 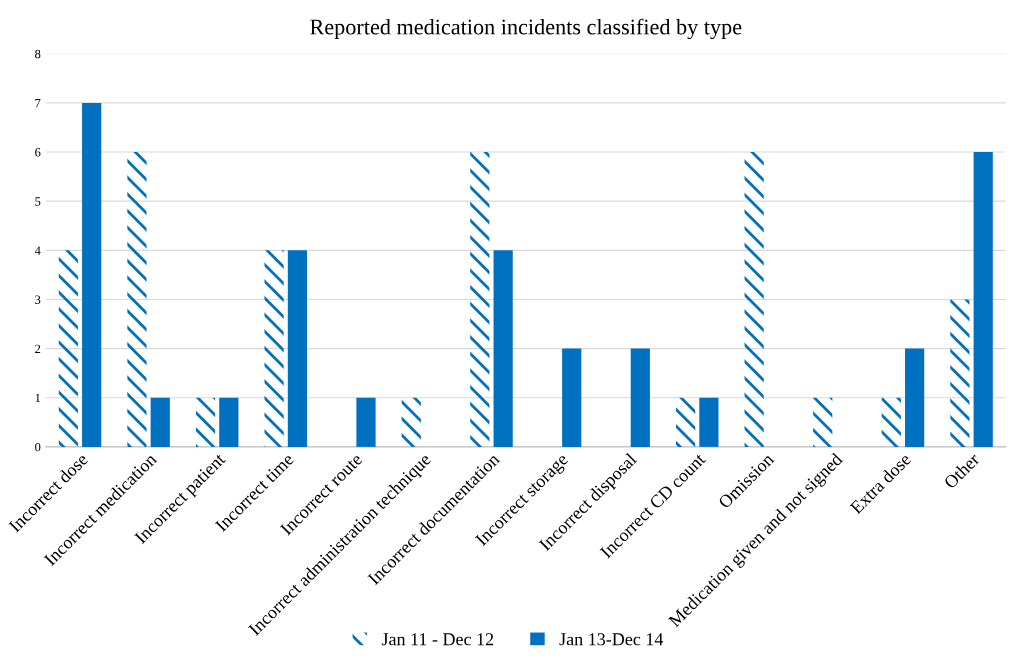 I want to click on y-tick-label: 1, so click(x=38, y=398).